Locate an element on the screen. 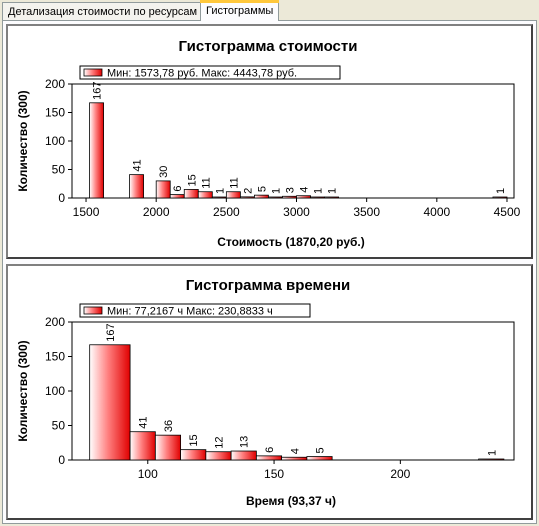 The width and height of the screenshot is (539, 526). x-tick-label: 4500 is located at coordinates (507, 212).